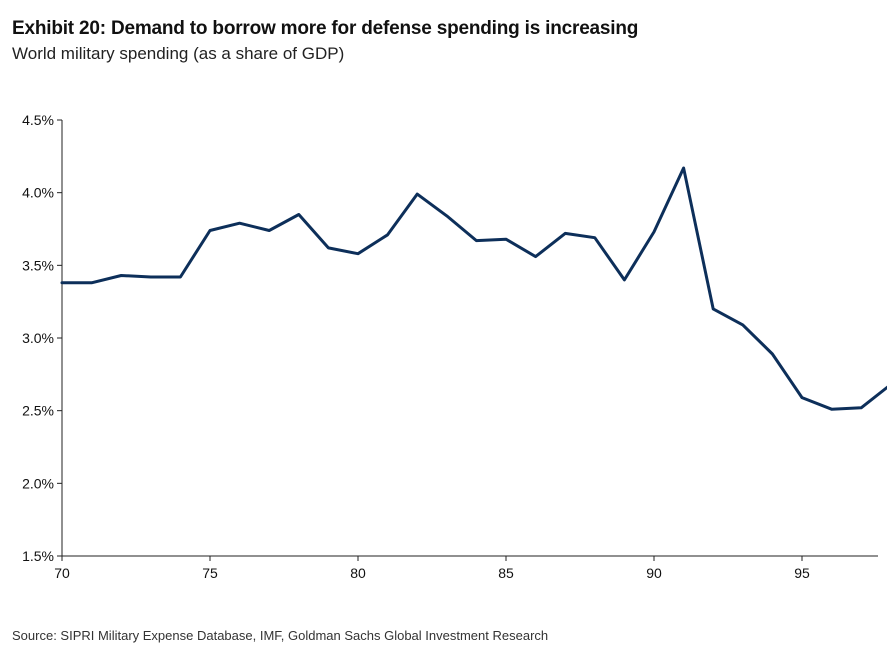 Image resolution: width=887 pixels, height=651 pixels. What do you see at coordinates (38, 120) in the screenshot?
I see `y-tick-label: 4.5%` at bounding box center [38, 120].